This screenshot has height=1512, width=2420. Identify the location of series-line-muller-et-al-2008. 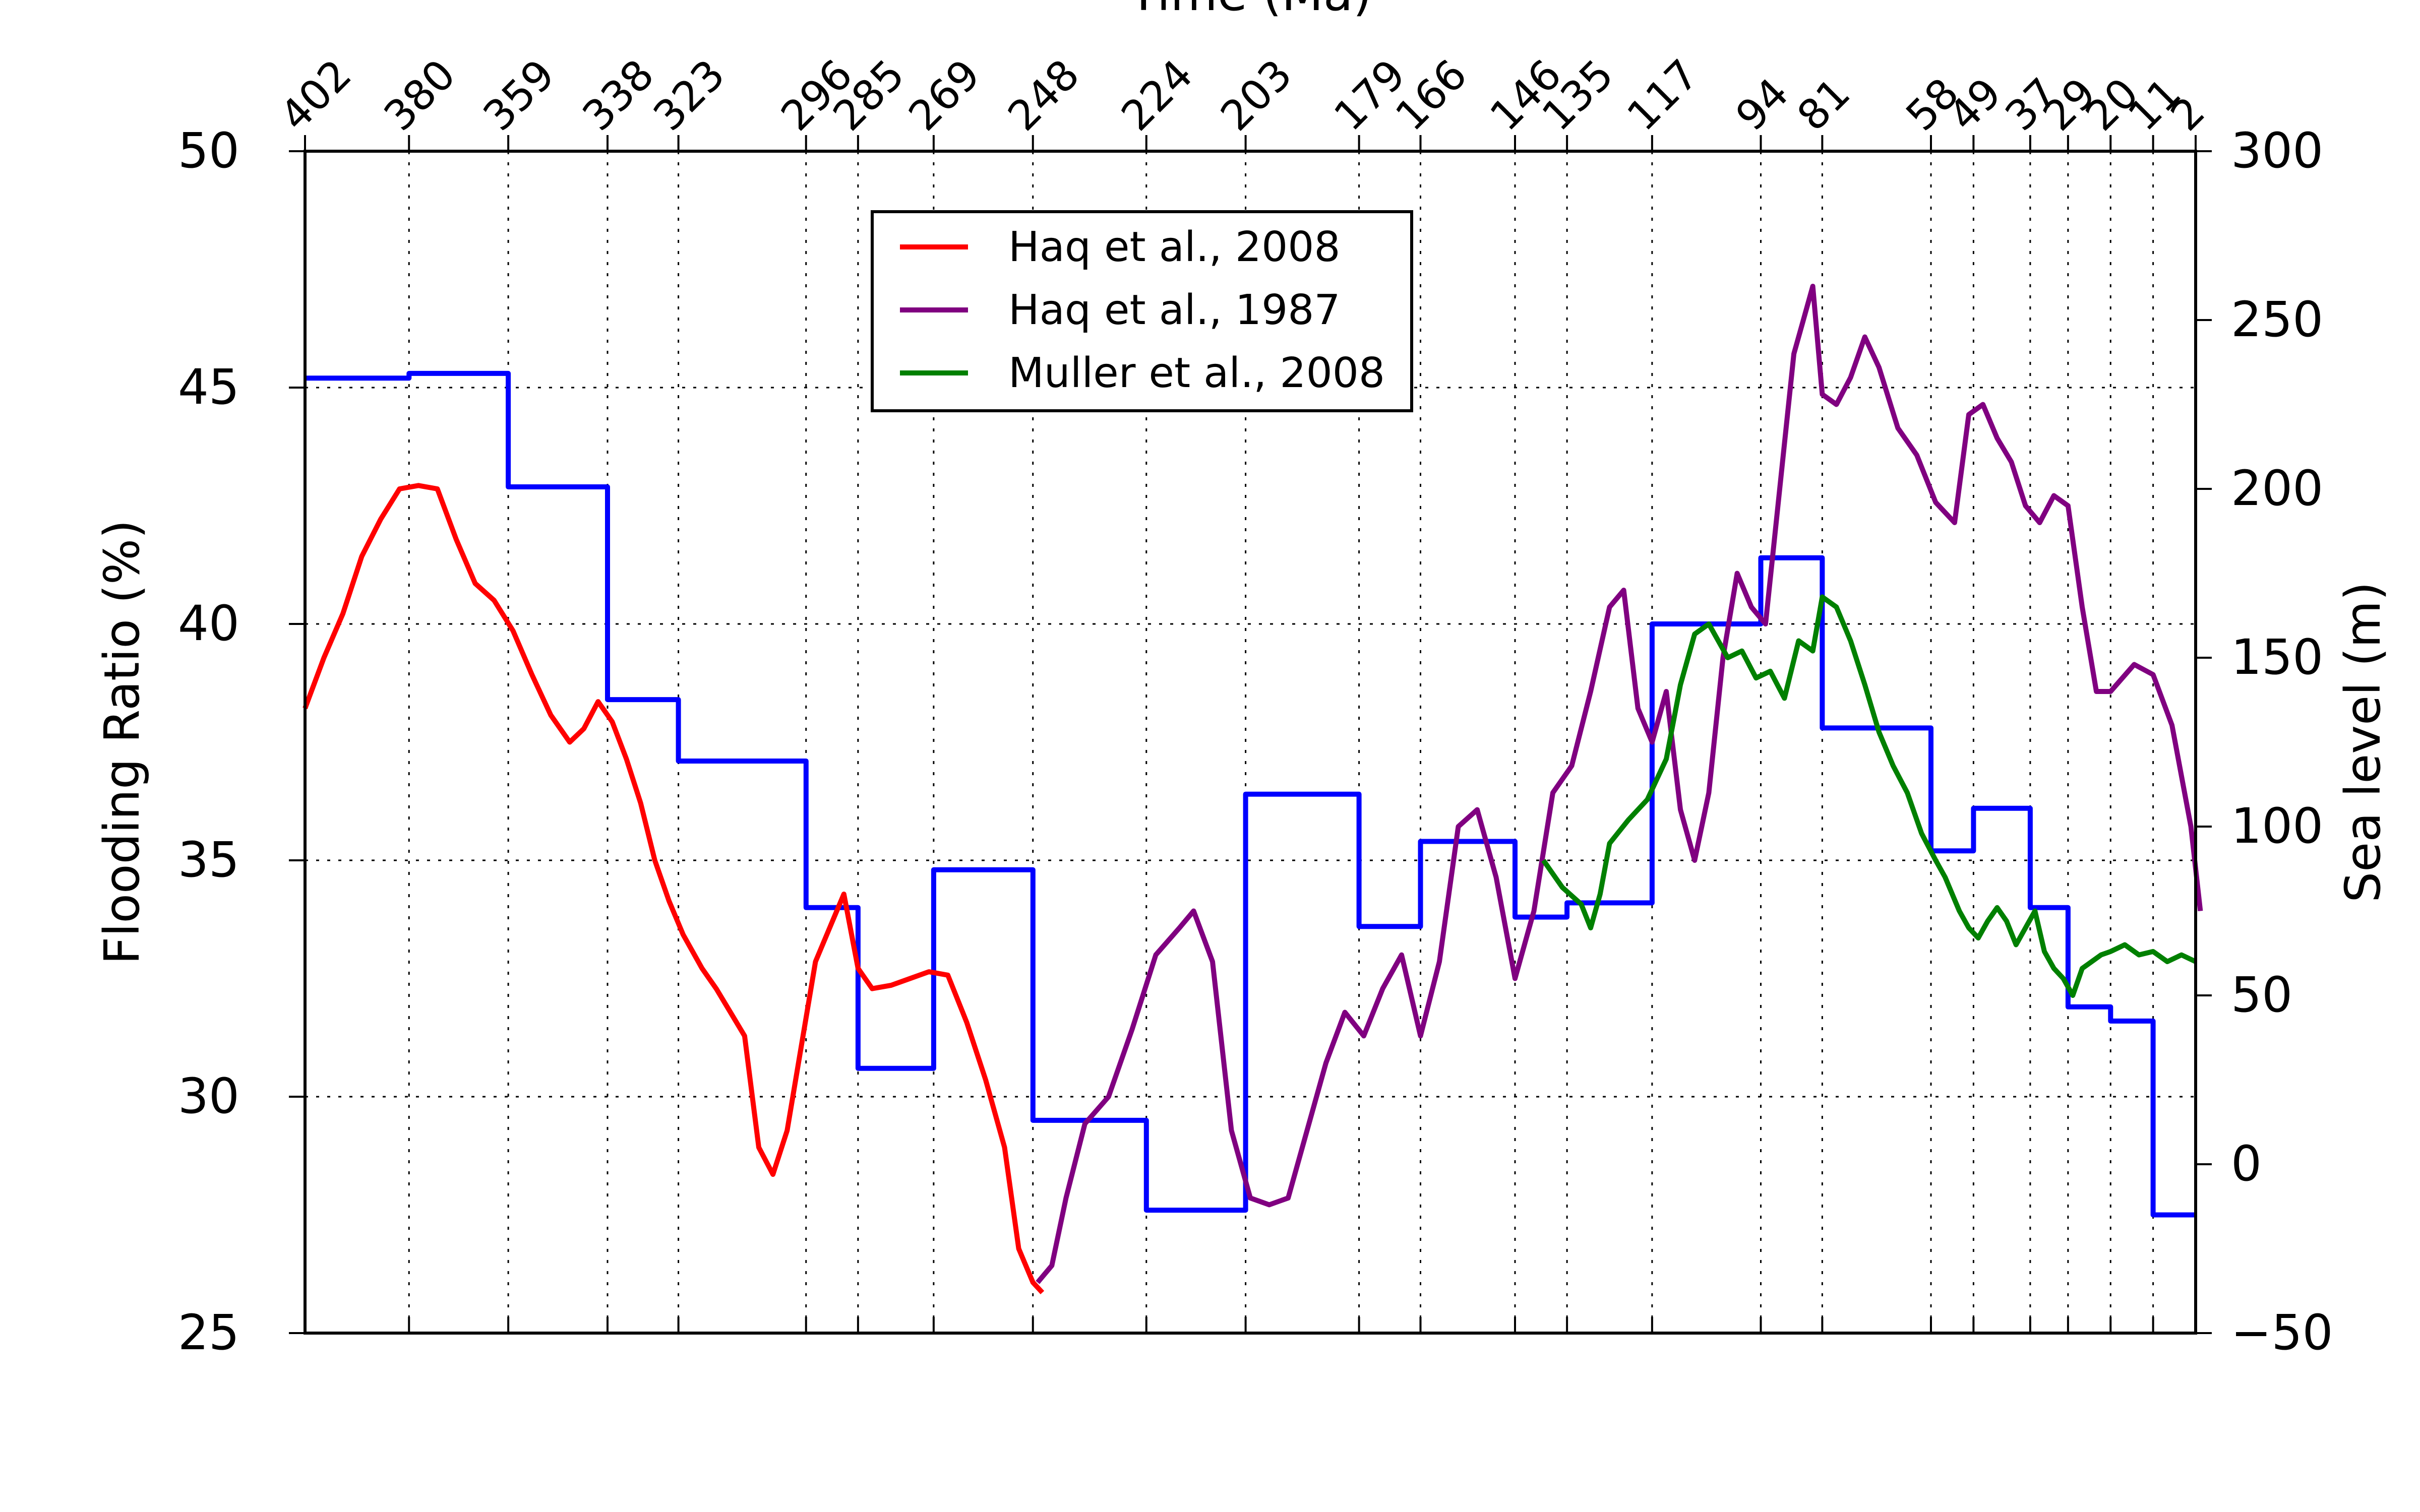
(1869, 796).